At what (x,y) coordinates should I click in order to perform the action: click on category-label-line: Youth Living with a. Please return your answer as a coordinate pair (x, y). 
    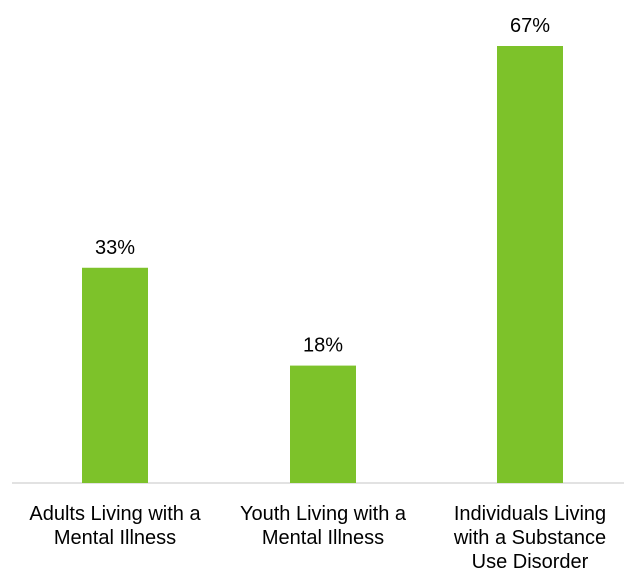
    Looking at the image, I should click on (323, 514).